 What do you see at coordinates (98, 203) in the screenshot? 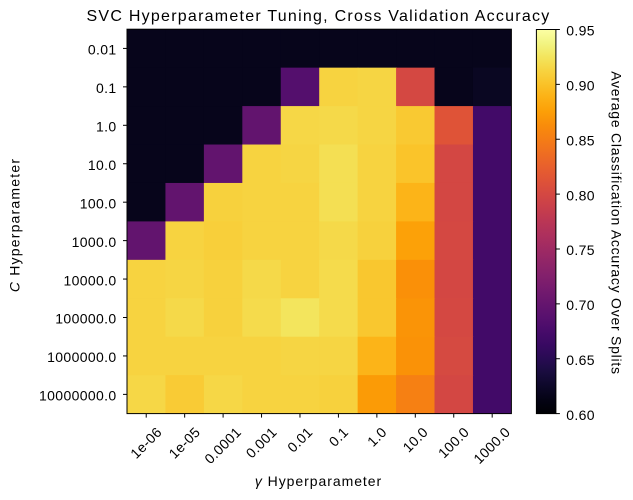
I see `svg-text: 100.0` at bounding box center [98, 203].